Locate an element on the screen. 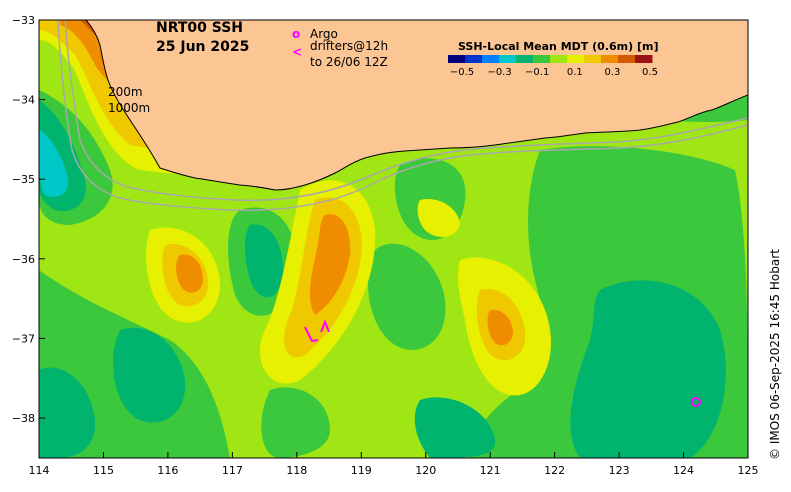 Image resolution: width=791 pixels, height=492 pixels. colorbar-title: SSH-Local Mean MDT (0.6m) [m] is located at coordinates (558, 46).